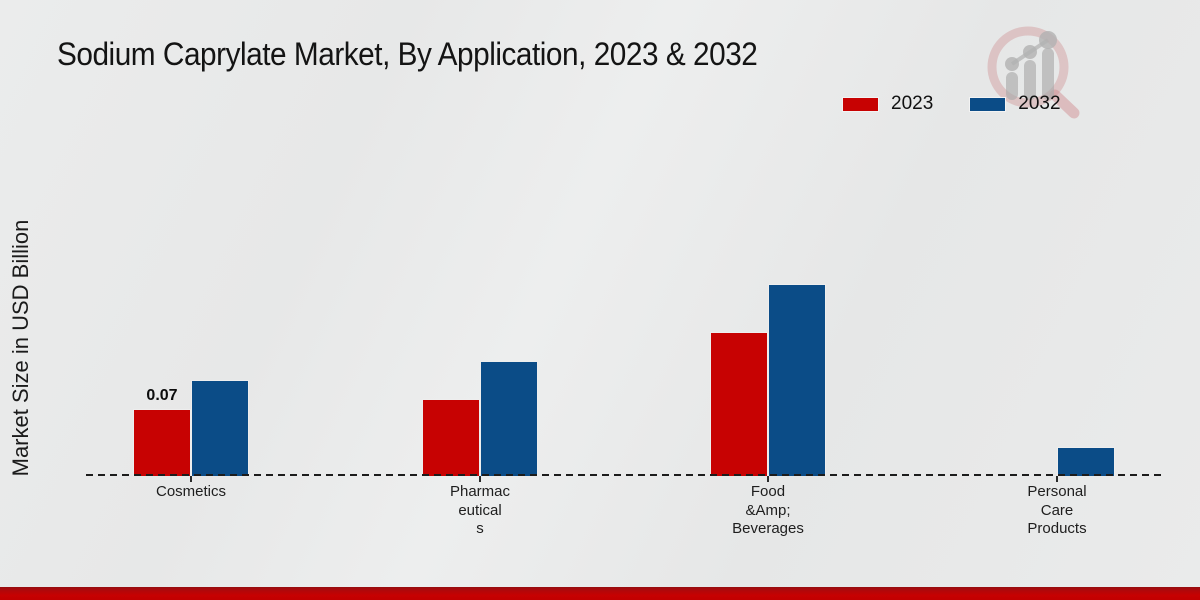  Describe the element at coordinates (887, 104) in the screenshot. I see `legend-item-2023: 2023` at that location.